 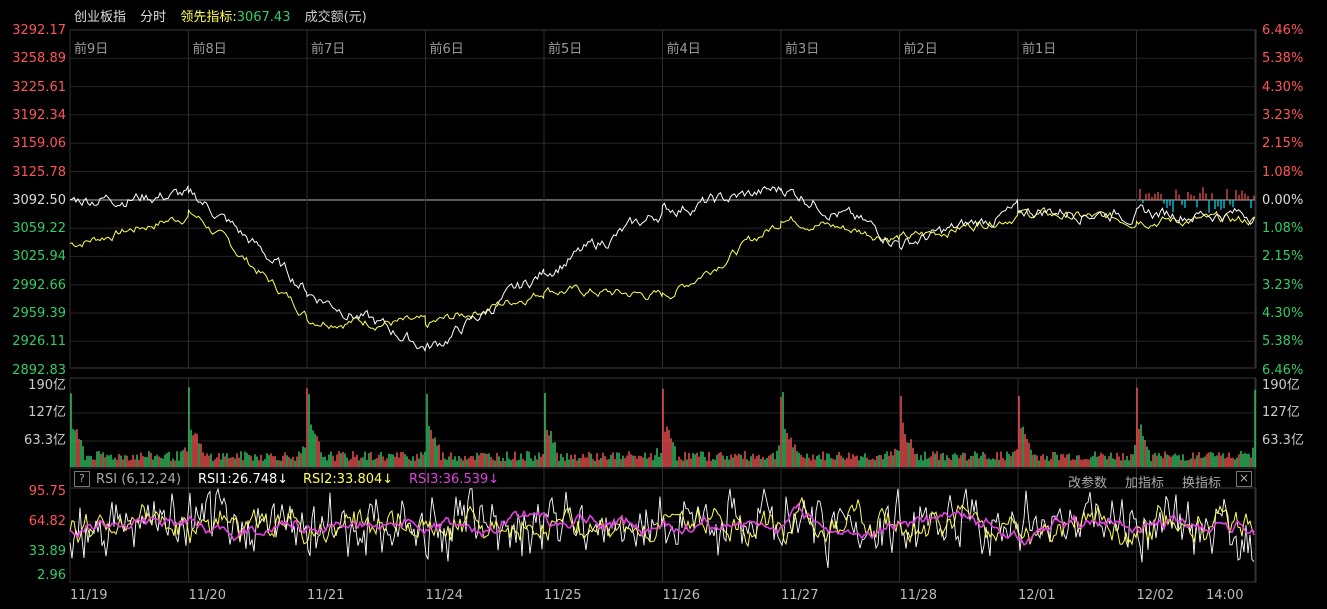 What do you see at coordinates (263, 17) in the screenshot?
I see `lead-value: 3067.43` at bounding box center [263, 17].